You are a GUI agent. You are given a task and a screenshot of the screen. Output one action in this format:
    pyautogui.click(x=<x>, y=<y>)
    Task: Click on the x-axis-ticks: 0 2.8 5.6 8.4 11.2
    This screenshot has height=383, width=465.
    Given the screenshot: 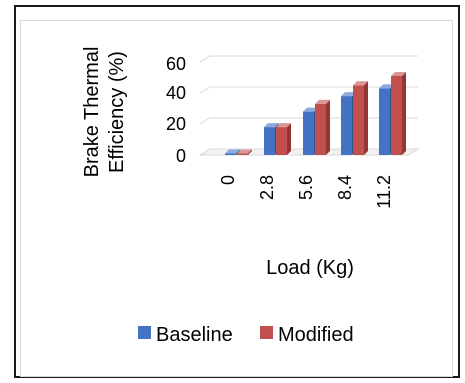 What is the action you would take?
    pyautogui.click(x=306, y=192)
    